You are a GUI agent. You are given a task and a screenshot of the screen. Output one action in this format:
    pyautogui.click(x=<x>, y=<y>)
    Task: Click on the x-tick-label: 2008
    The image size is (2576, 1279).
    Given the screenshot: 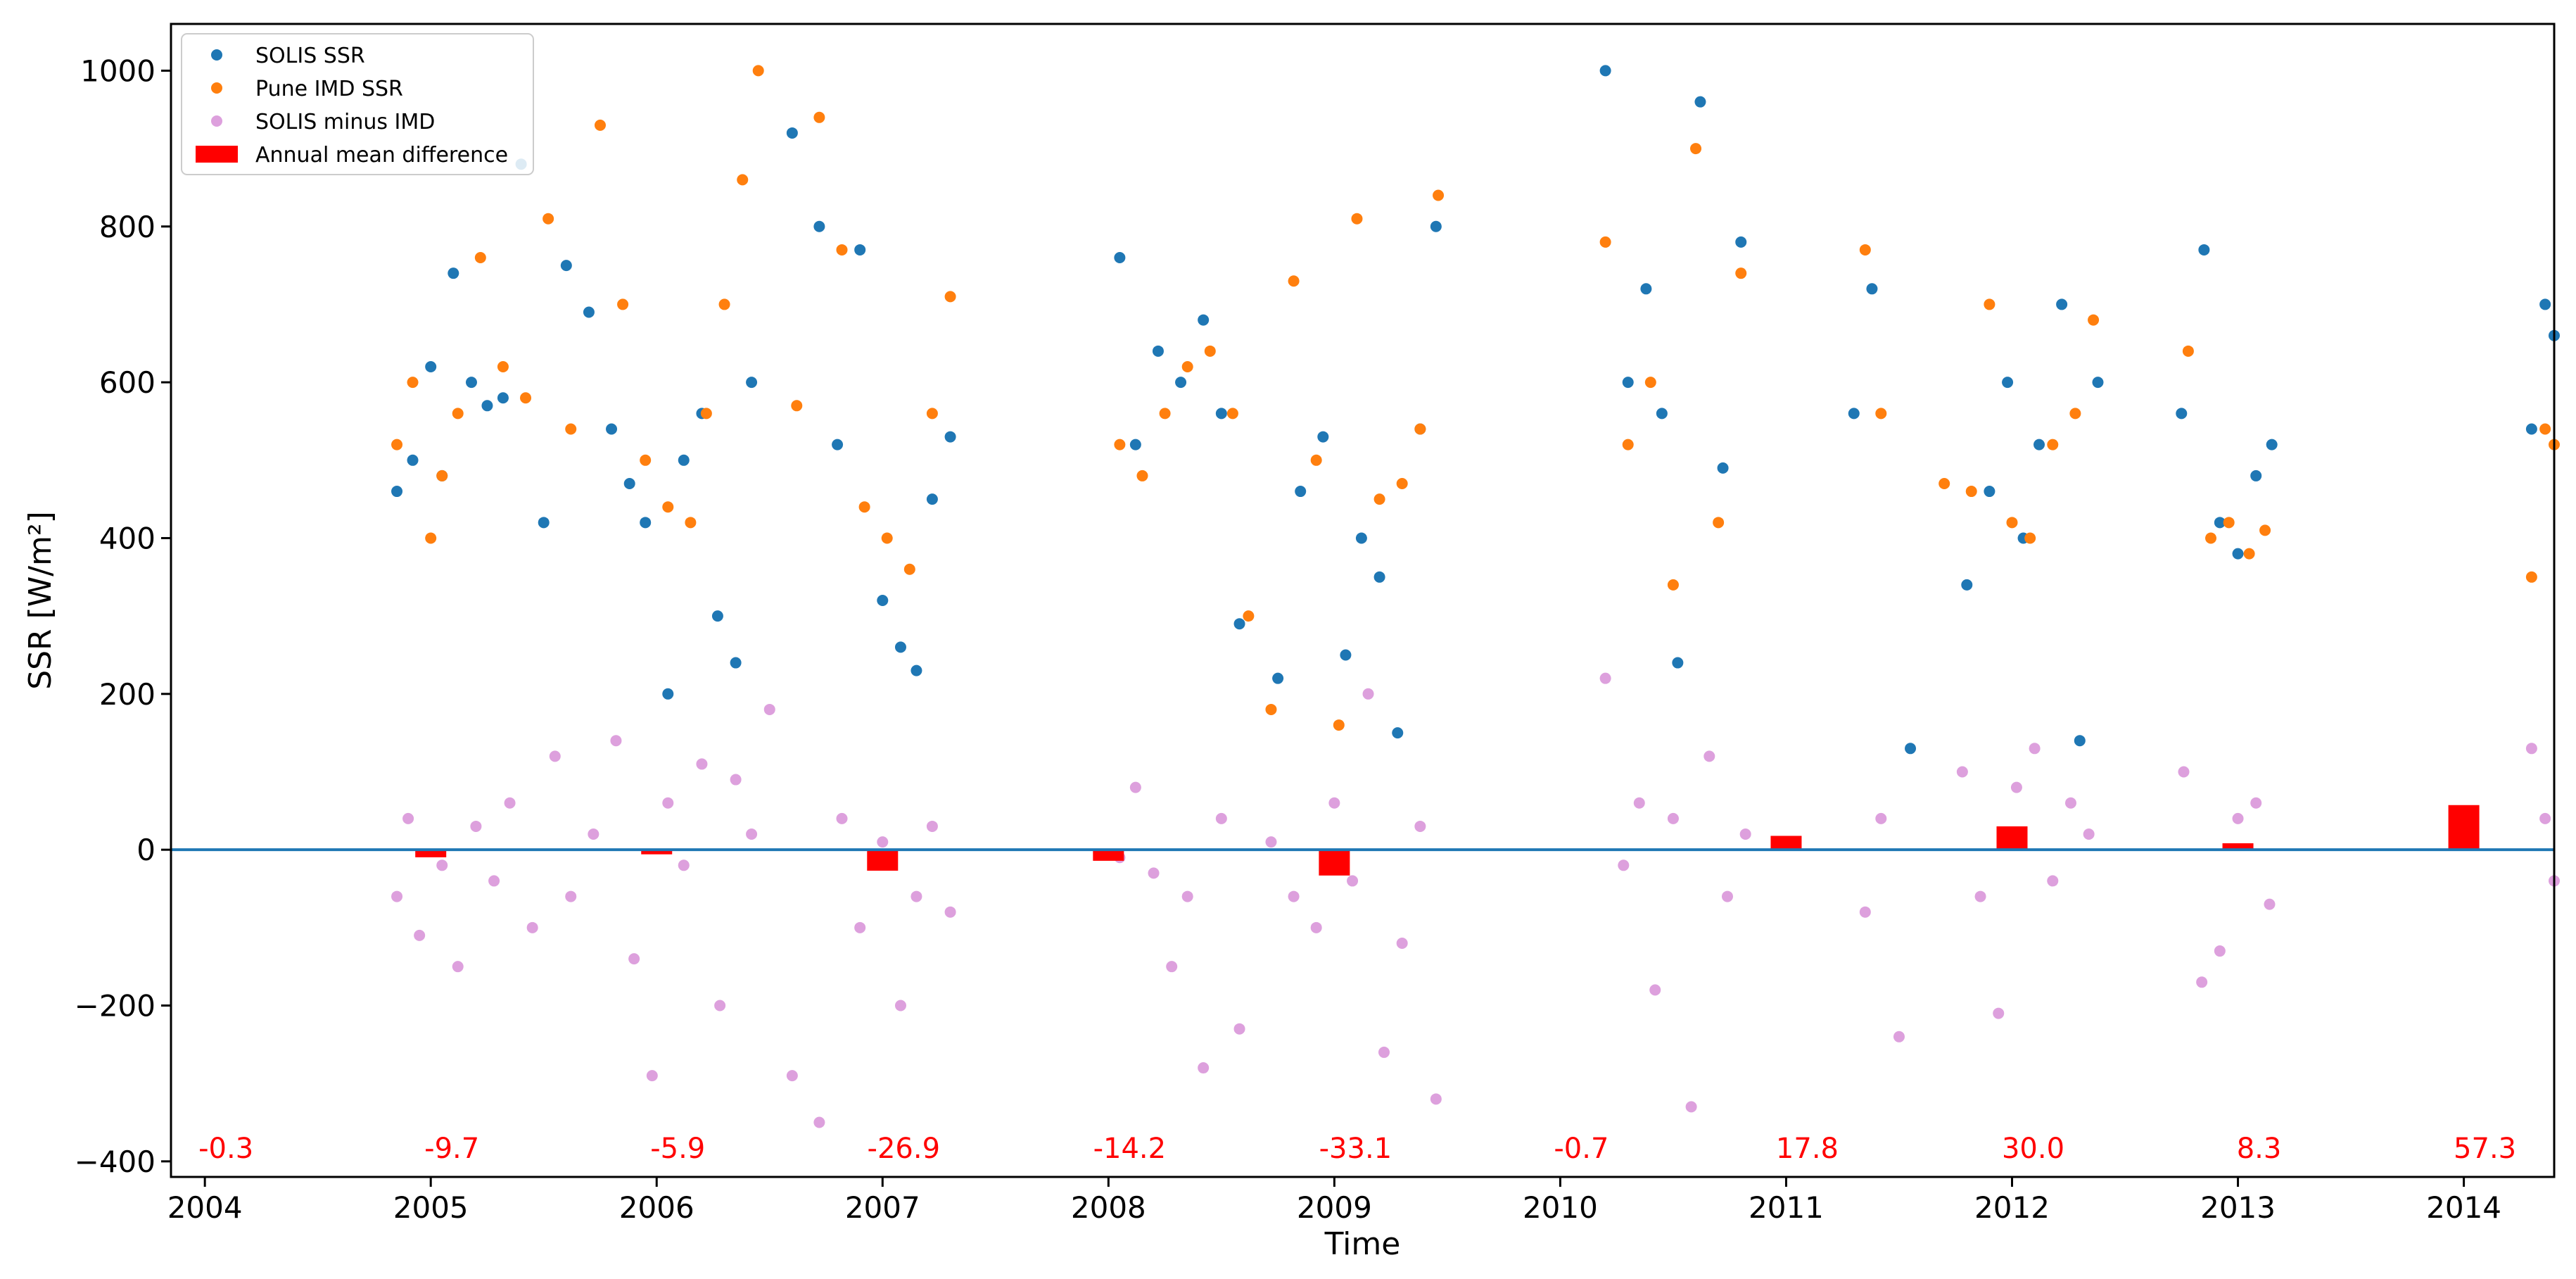 What is the action you would take?
    pyautogui.click(x=1108, y=1207)
    